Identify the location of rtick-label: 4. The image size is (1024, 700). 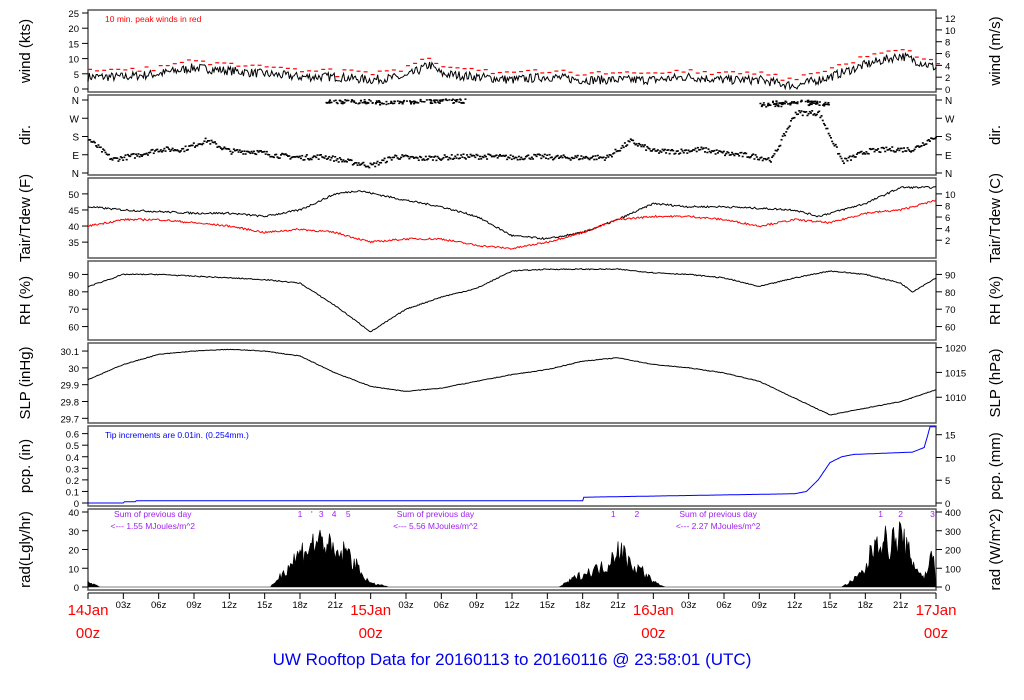
(947, 230).